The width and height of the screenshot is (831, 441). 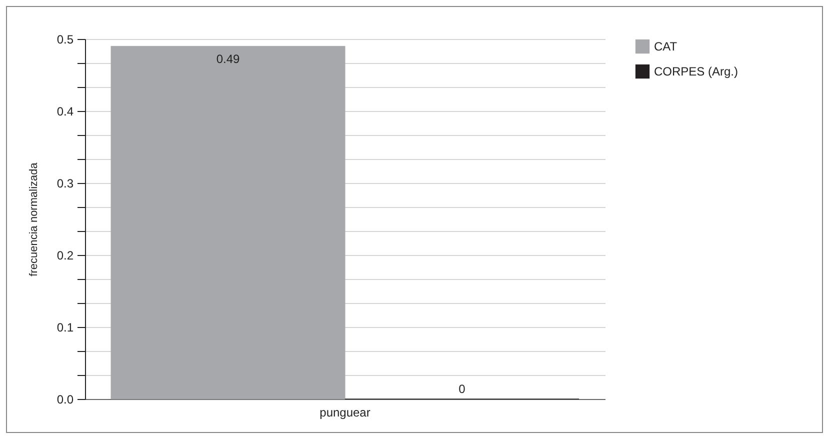 What do you see at coordinates (228, 59) in the screenshot?
I see `data-label: 0.49` at bounding box center [228, 59].